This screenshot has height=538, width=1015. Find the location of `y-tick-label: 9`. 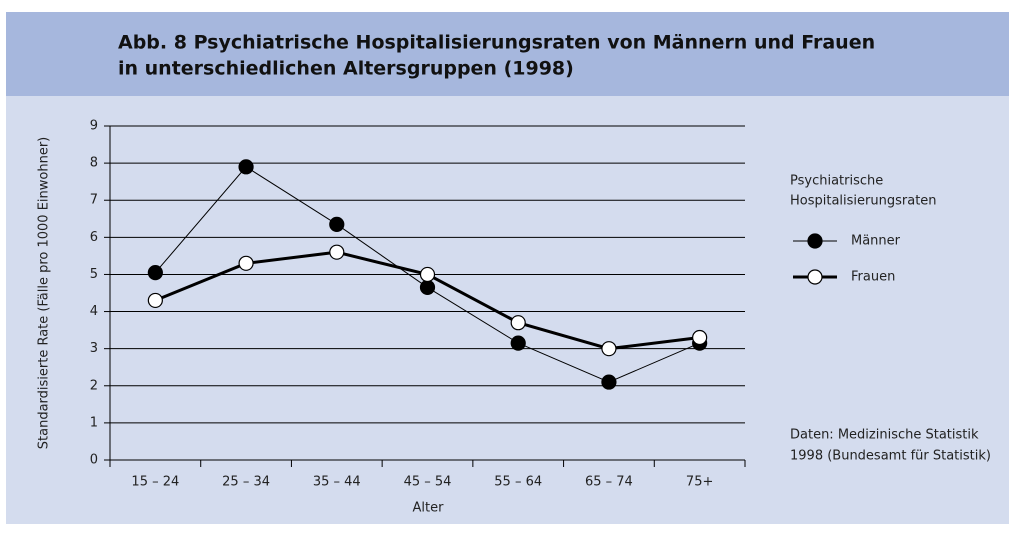

y-tick-label: 9 is located at coordinates (94, 126).